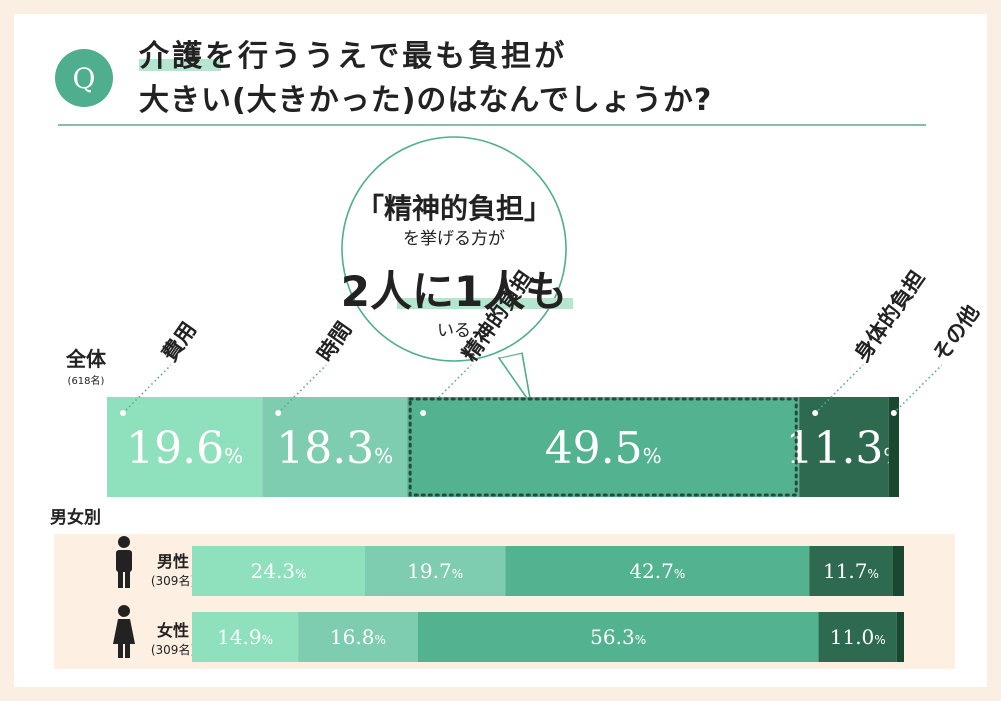 The width and height of the screenshot is (1001, 701). I want to click on callout-highlight, so click(485, 303).